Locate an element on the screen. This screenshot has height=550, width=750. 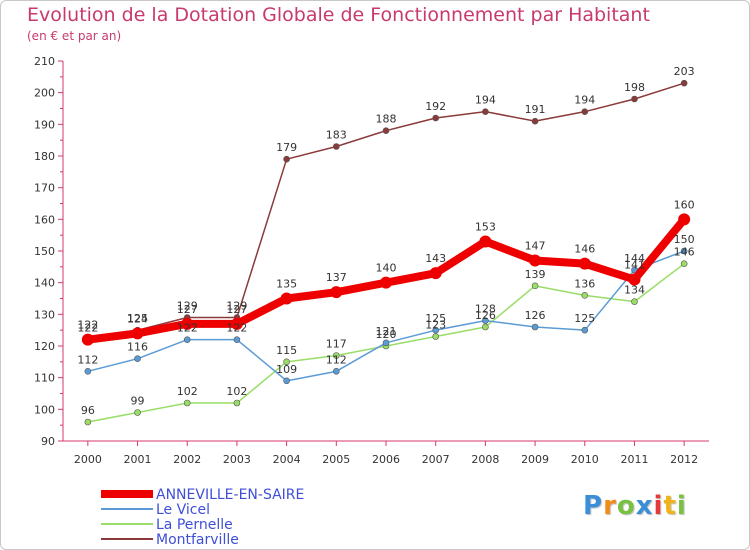
data-label: 139 is located at coordinates (535, 274).